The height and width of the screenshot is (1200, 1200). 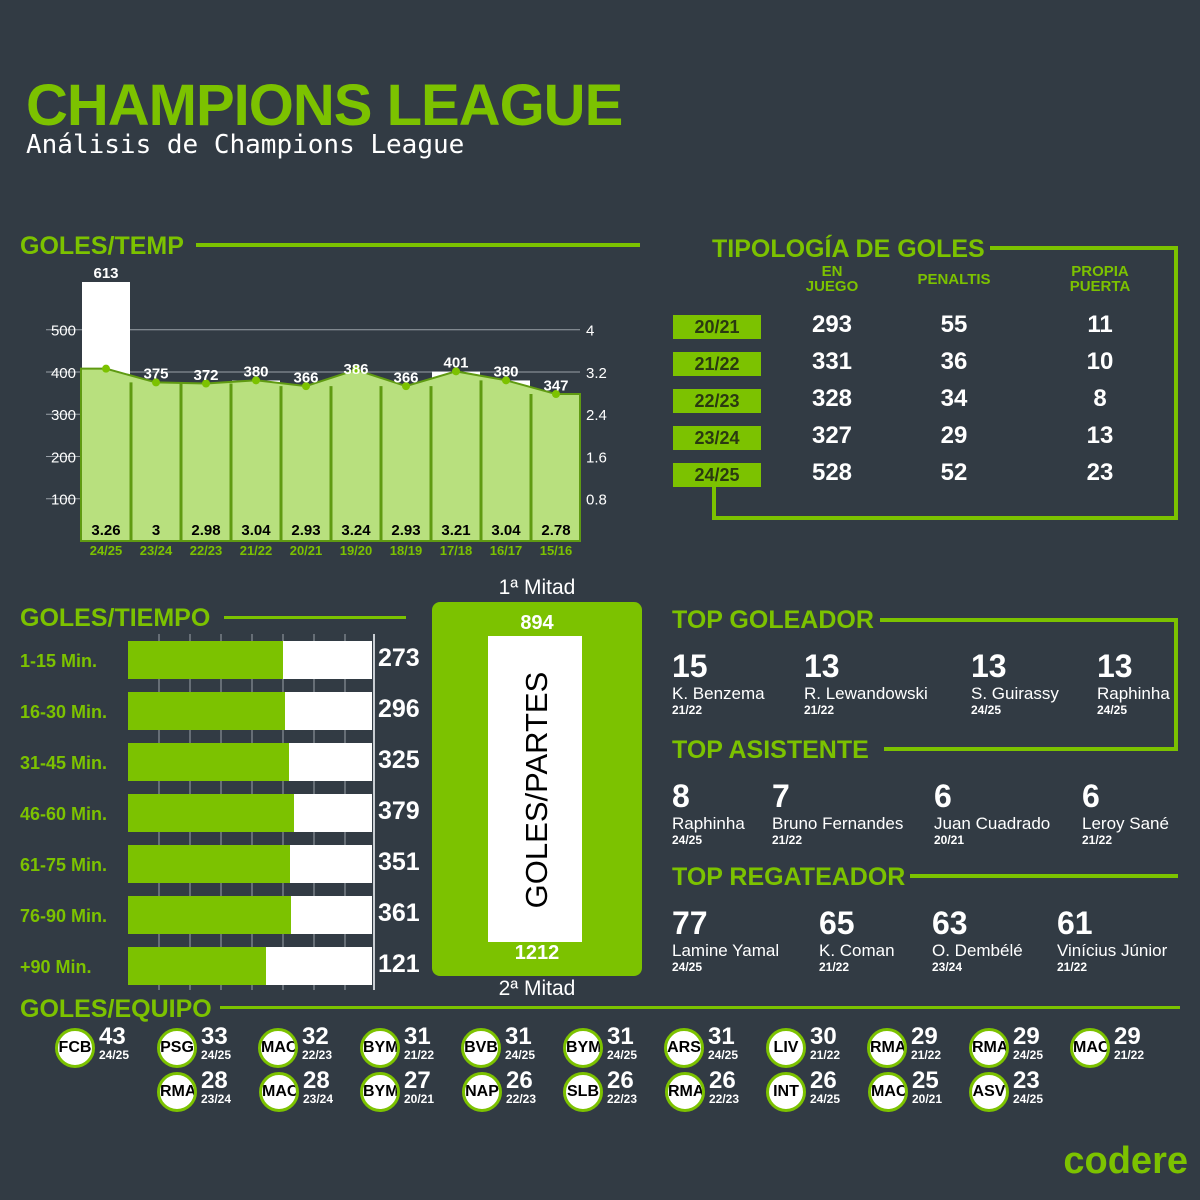 What do you see at coordinates (63, 373) in the screenshot?
I see `y-tick-label: 400` at bounding box center [63, 373].